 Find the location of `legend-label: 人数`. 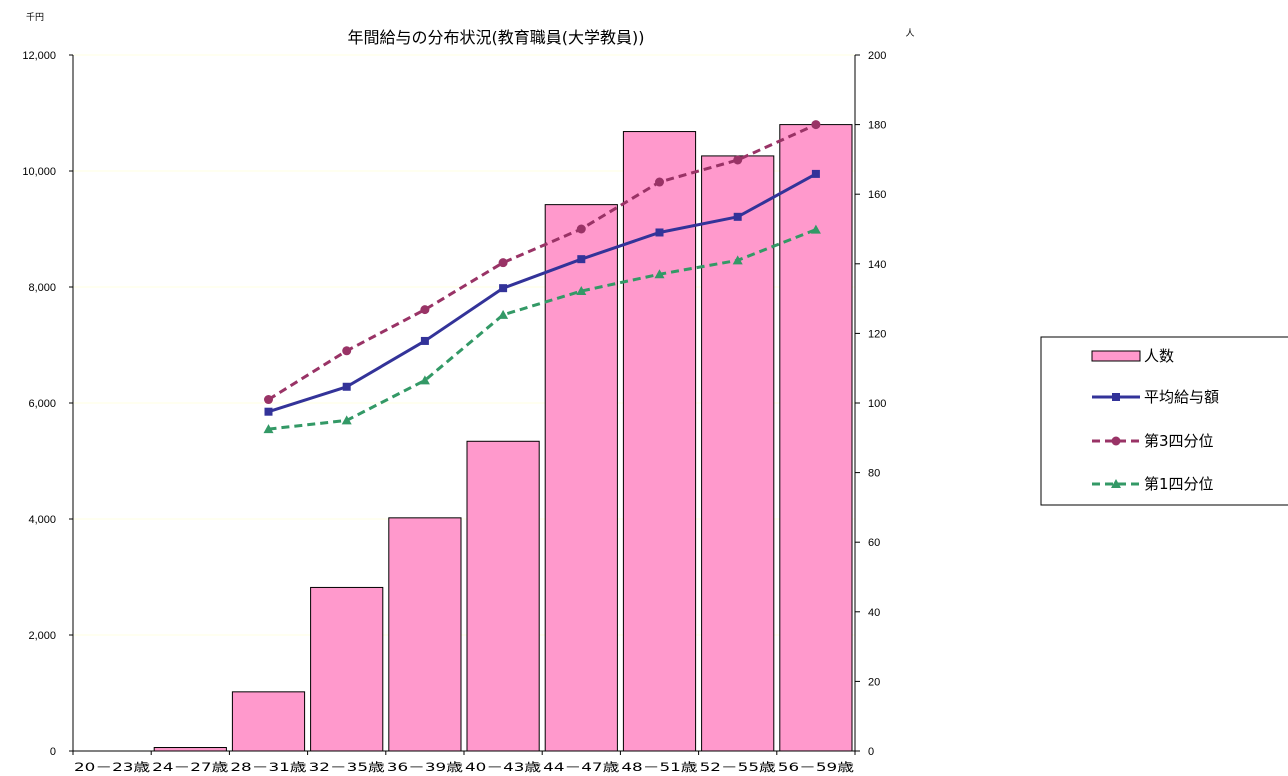

legend-label: 人数 is located at coordinates (1159, 356).